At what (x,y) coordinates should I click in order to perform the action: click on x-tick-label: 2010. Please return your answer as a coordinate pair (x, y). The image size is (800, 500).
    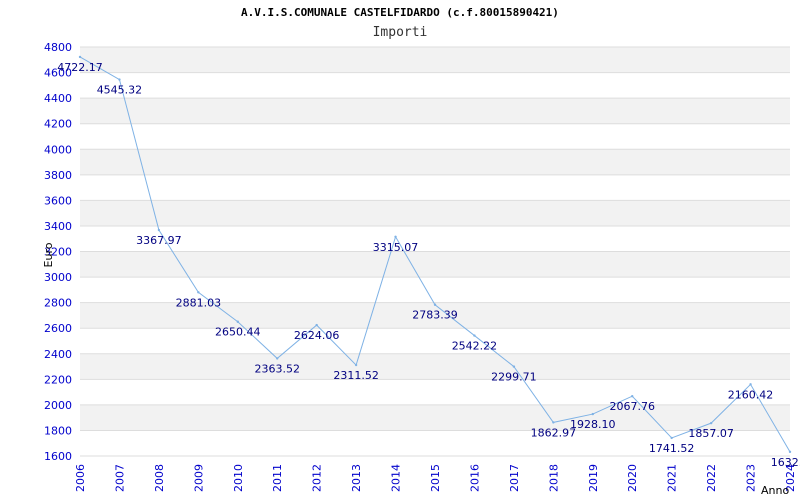
    Looking at the image, I should click on (238, 478).